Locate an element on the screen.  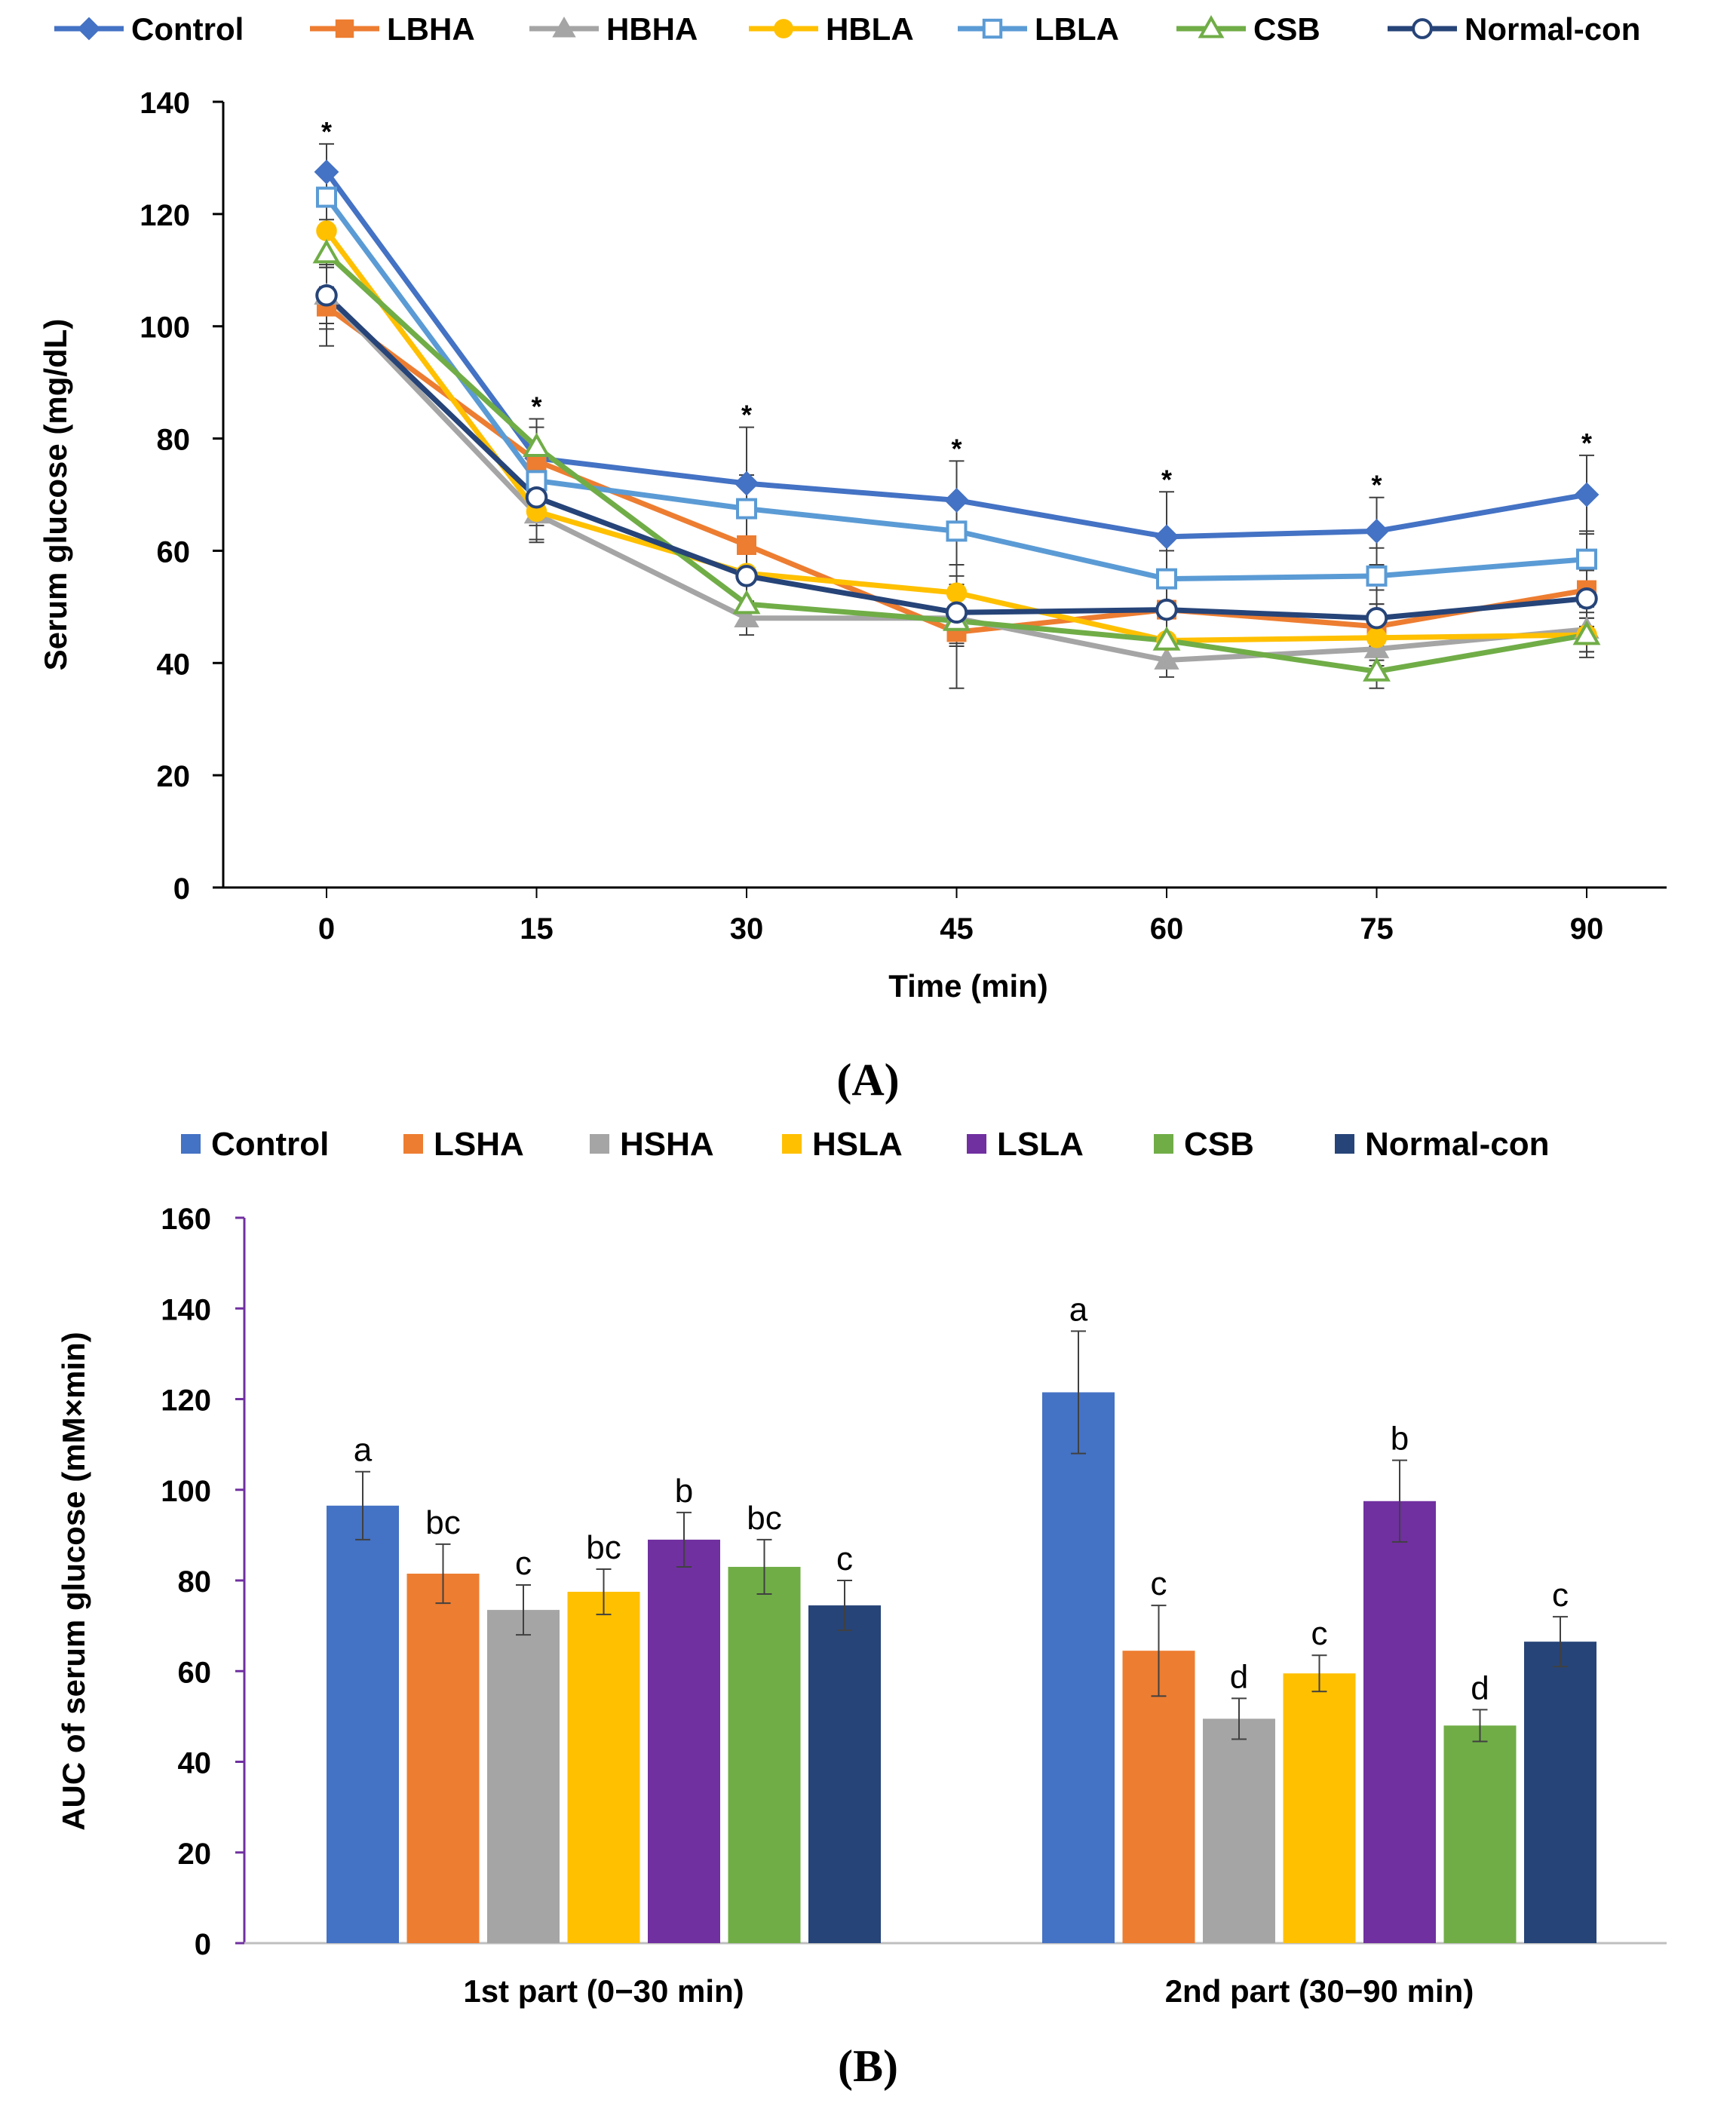
legend-item-hbla: HBLA is located at coordinates (831, 29).